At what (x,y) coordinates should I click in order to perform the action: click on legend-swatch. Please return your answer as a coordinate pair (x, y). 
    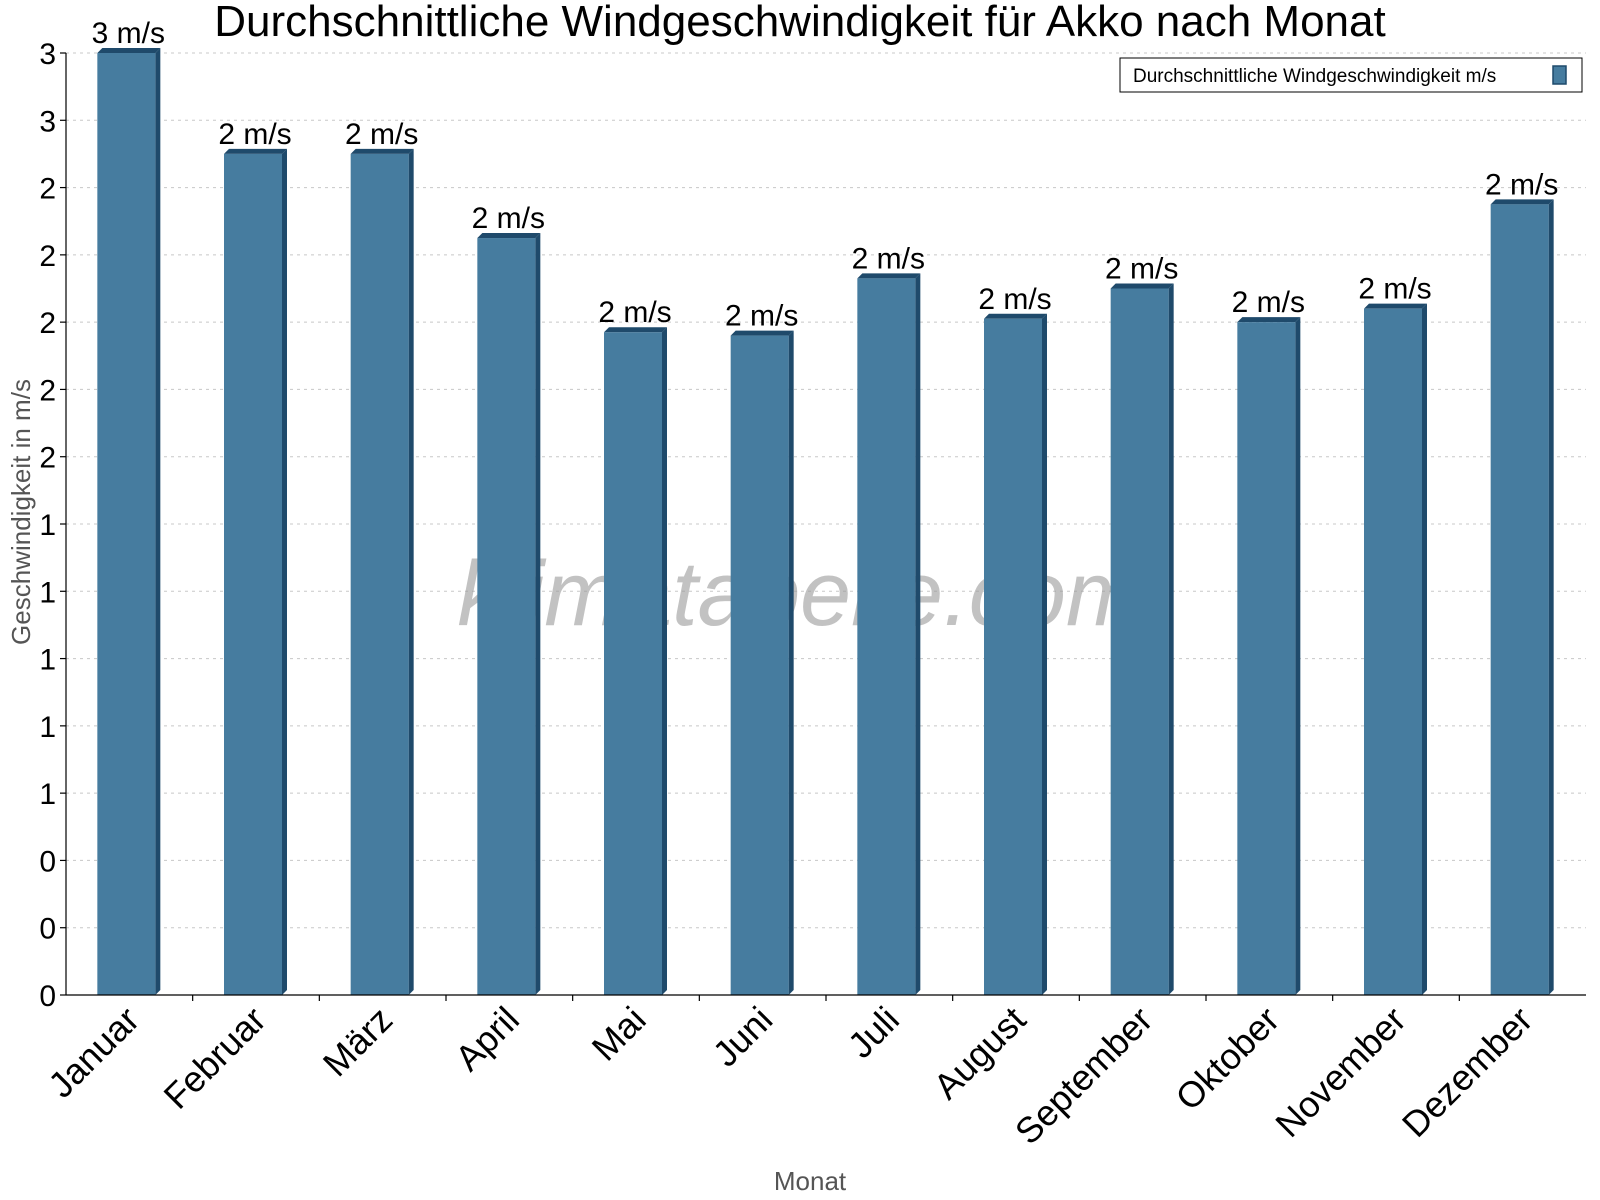
    Looking at the image, I should click on (1559, 75).